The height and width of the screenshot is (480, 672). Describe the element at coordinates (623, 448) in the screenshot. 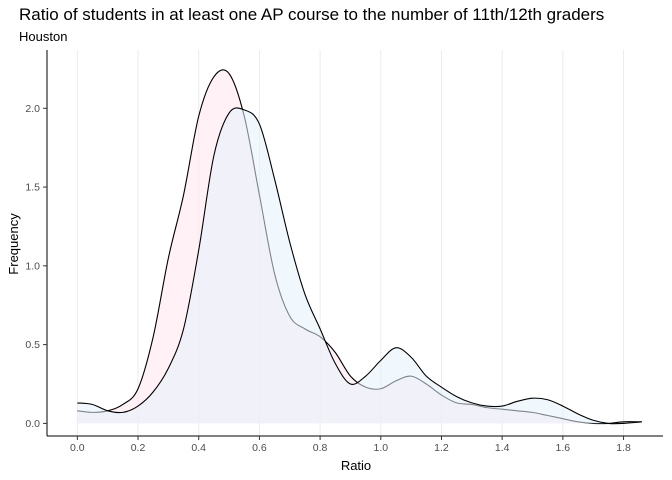

I see `x-tick-label: 1.8` at that location.